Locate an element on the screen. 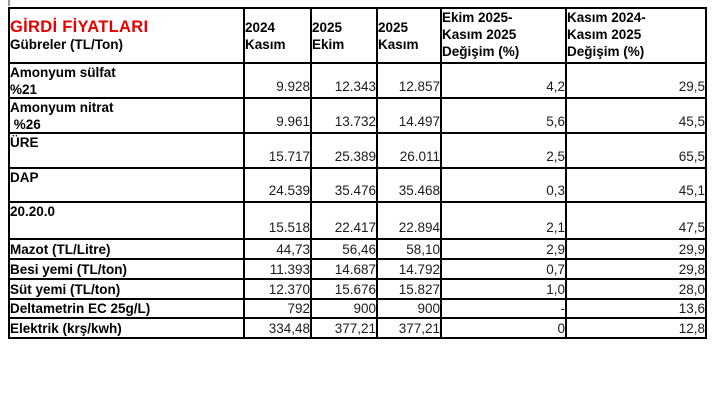 This screenshot has height=402, width=718. value-cell: 29,9 is located at coordinates (636, 249).